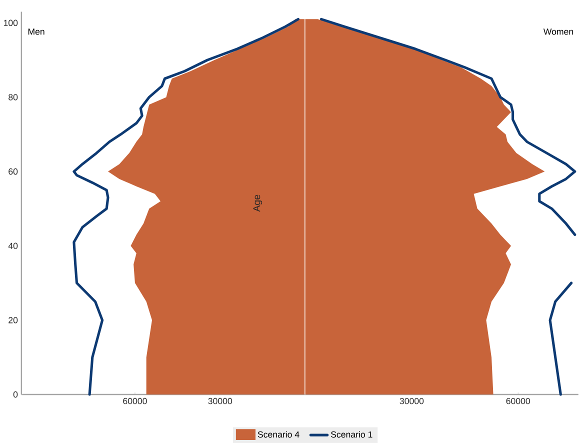 This screenshot has width=579, height=444. Describe the element at coordinates (11, 23) in the screenshot. I see `y-tick-label: 100` at that location.